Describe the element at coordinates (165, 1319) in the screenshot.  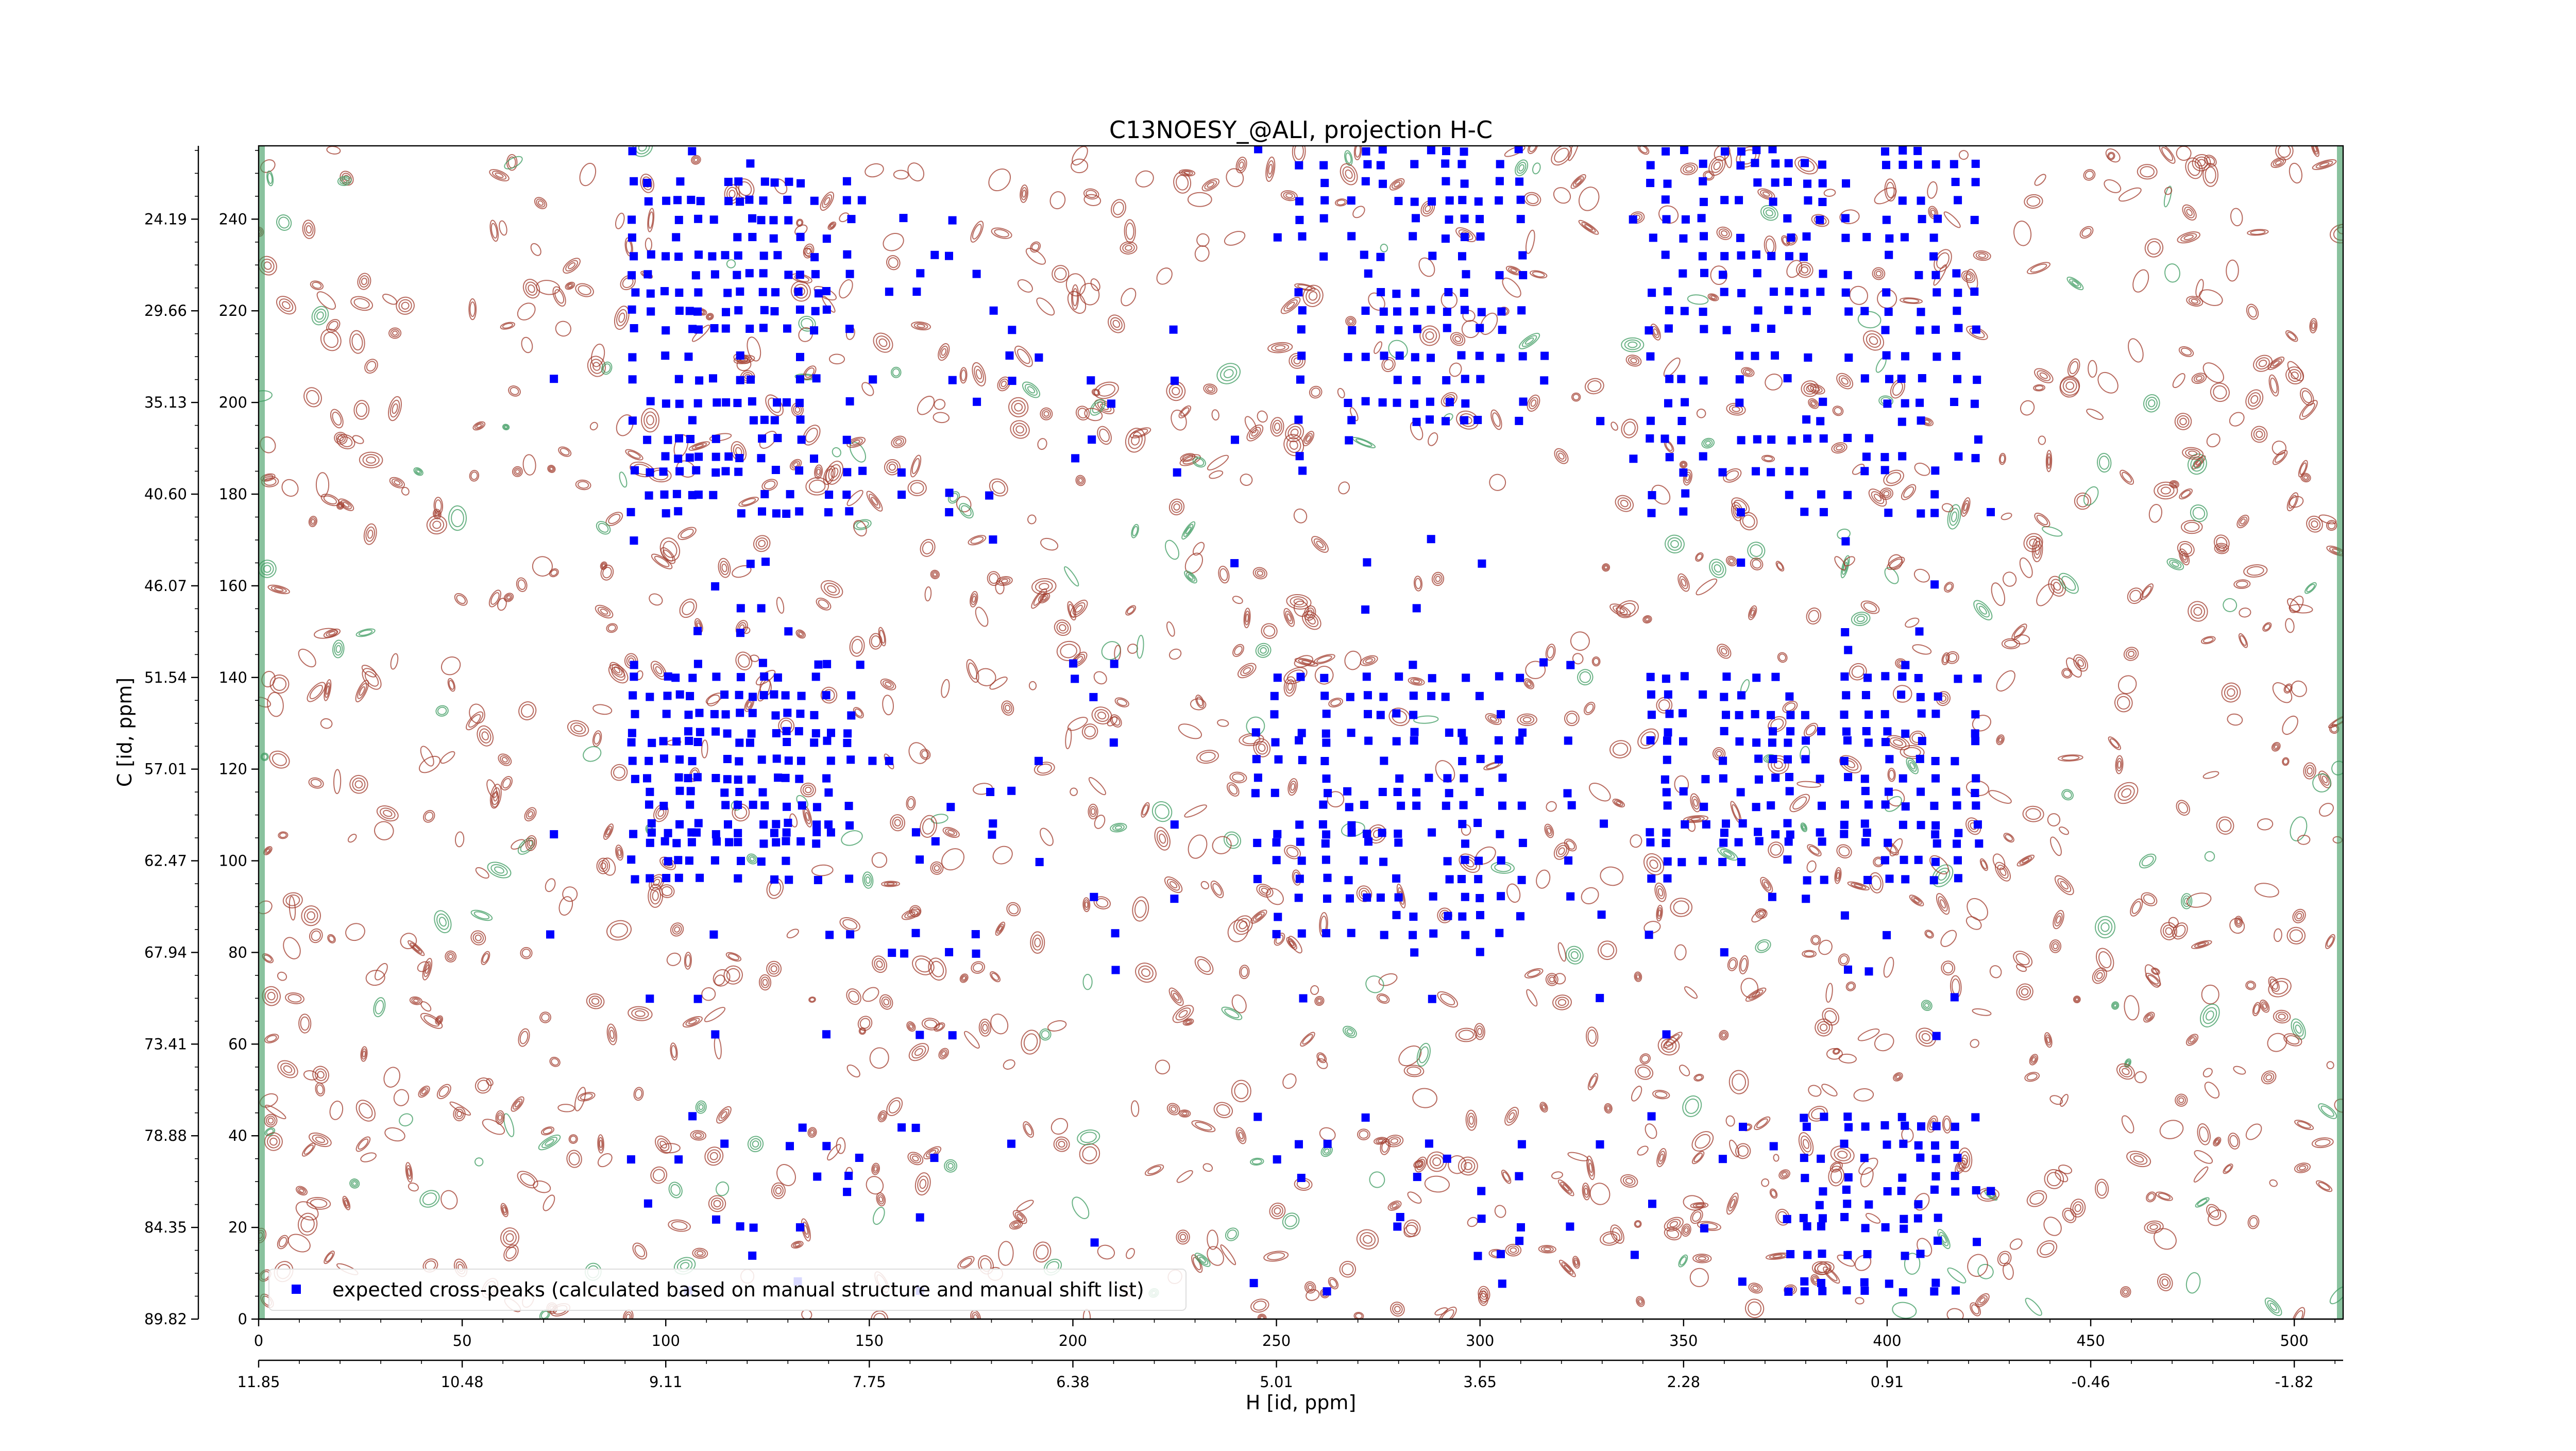
I see `y-ppm-tick-label: 89.82` at that location.